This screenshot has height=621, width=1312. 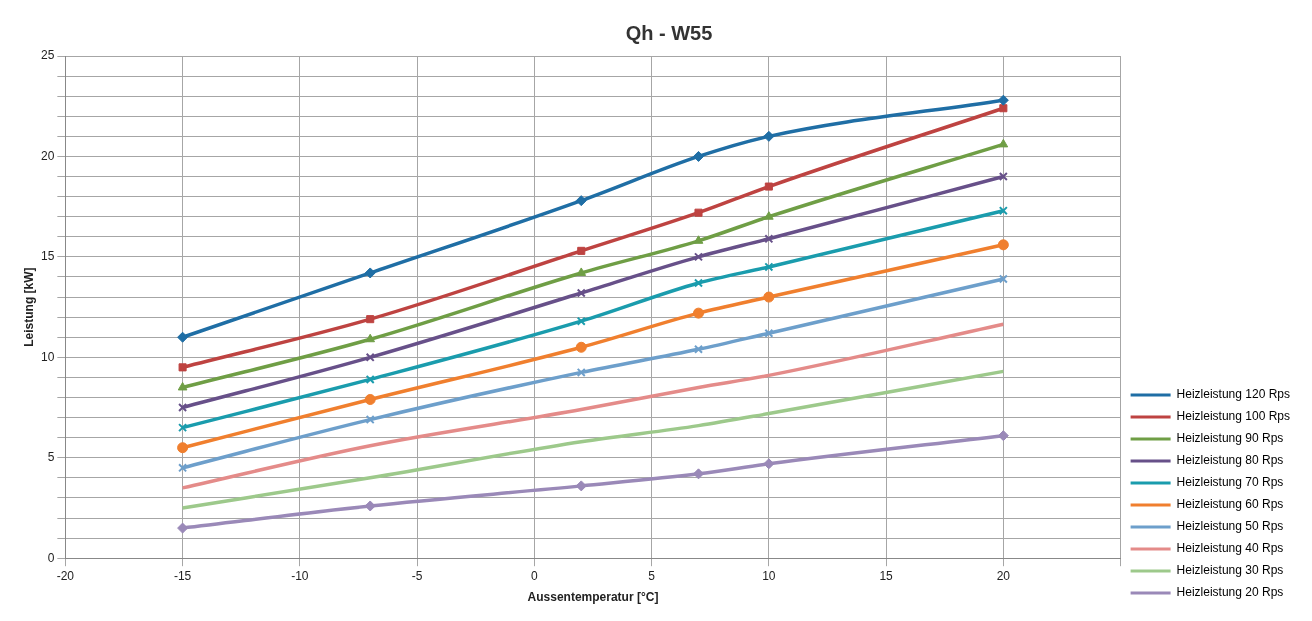 I want to click on x-axis-title: Aussentemperatur [°C], so click(x=593, y=597).